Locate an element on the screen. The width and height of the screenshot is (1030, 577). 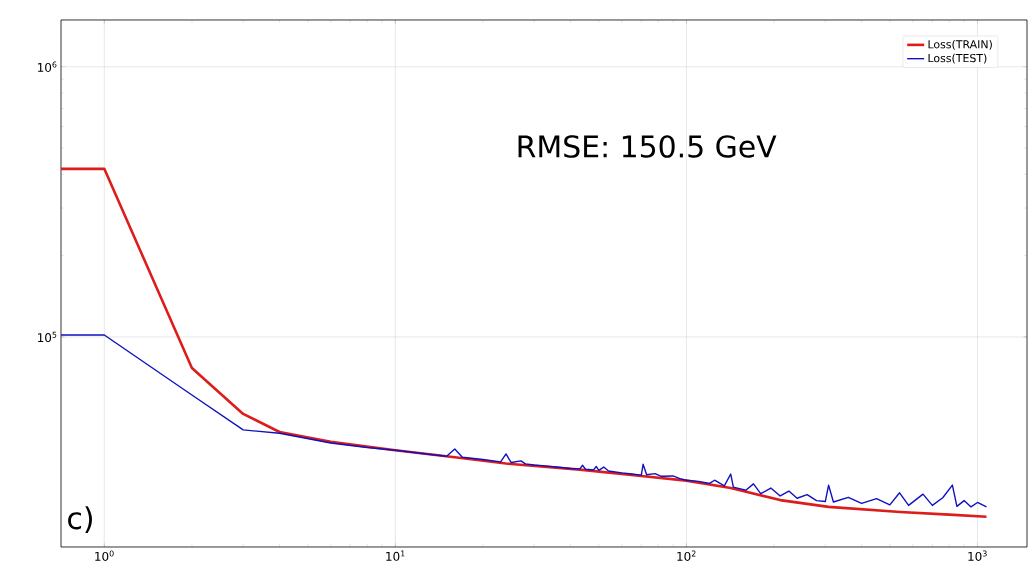
x-tick-label: 10$^{1}$ is located at coordinates (395, 555).